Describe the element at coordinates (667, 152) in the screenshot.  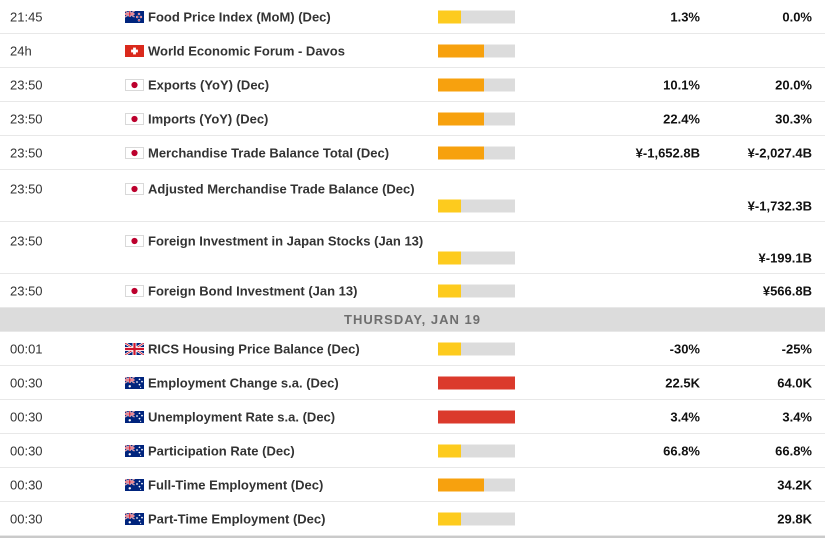
I see `forecast-value: ¥-1,652.8B` at that location.